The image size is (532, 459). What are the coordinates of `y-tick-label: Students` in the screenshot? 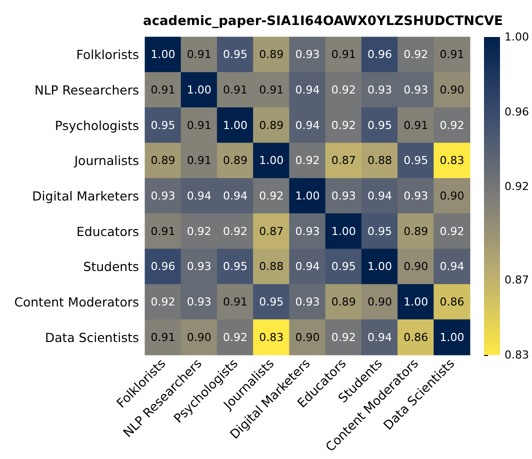 It's located at (111, 266).